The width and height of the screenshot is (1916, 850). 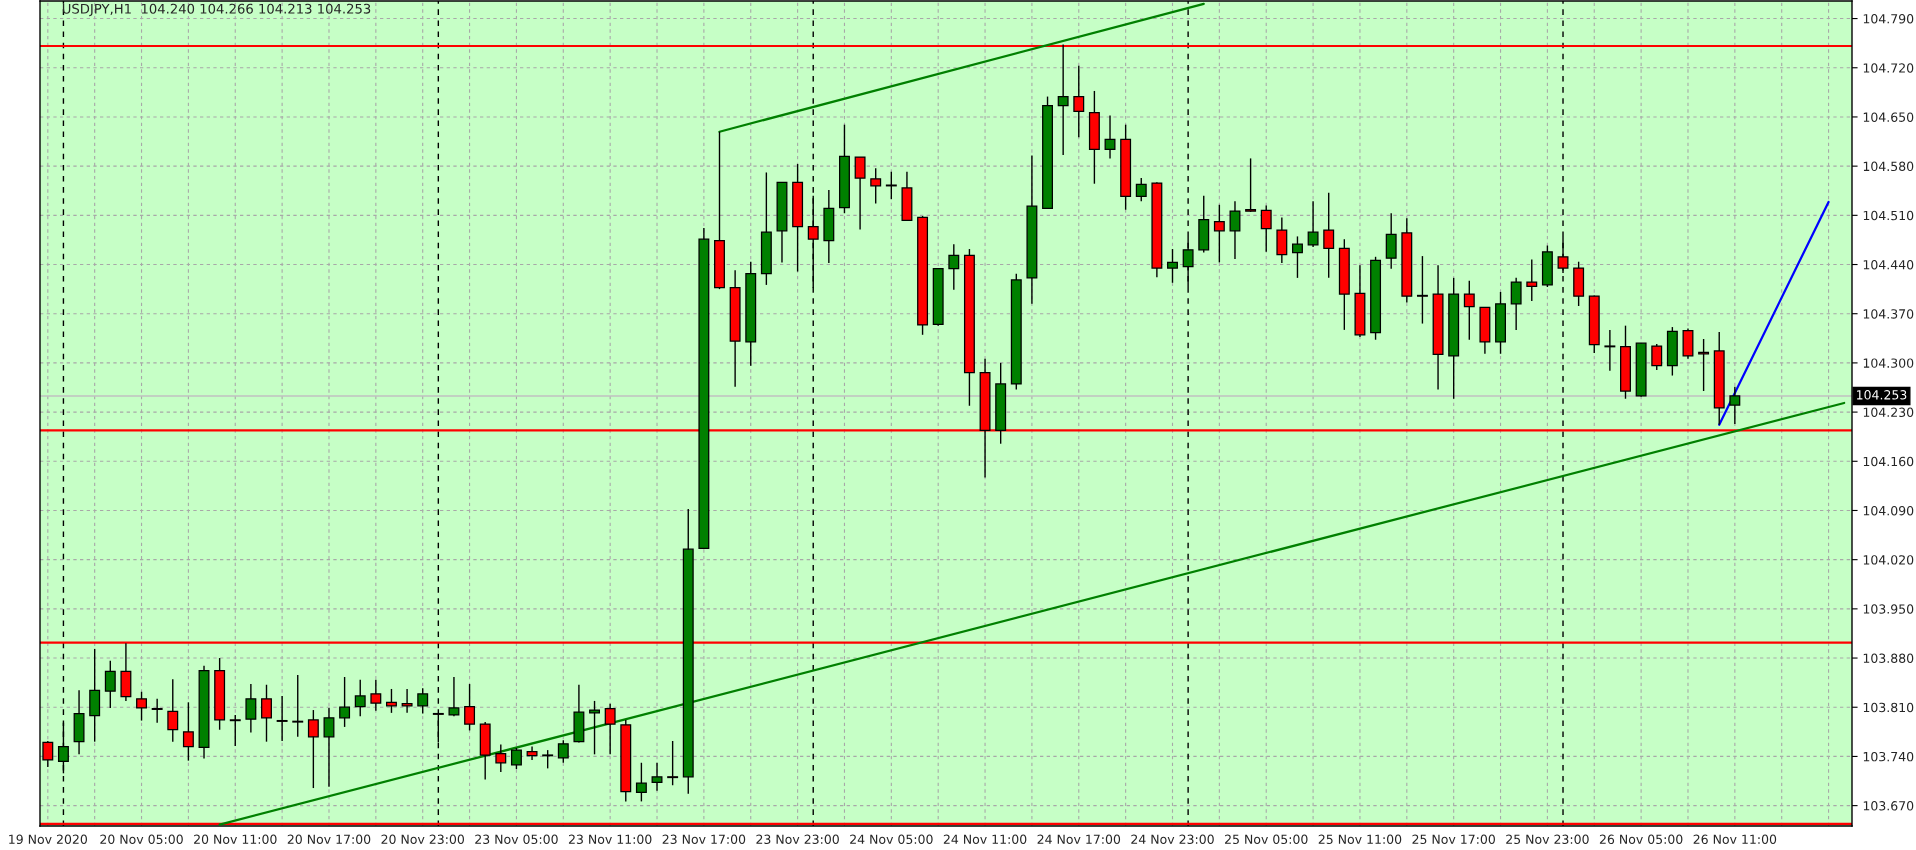 I want to click on x-tick-label: 20 Nov 17:00, so click(x=329, y=839).